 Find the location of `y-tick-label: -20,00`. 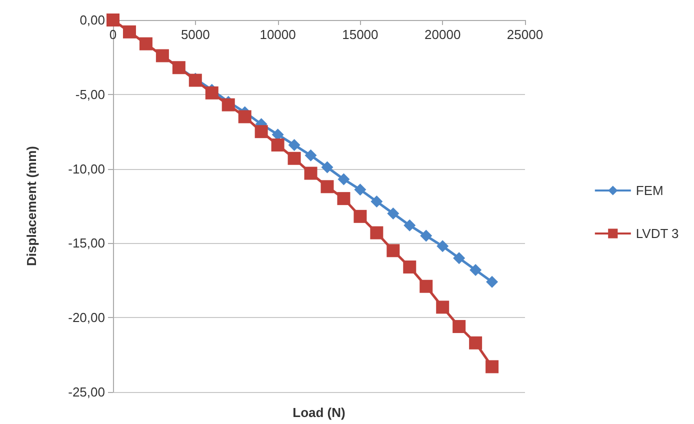

y-tick-label: -20,00 is located at coordinates (86, 318).